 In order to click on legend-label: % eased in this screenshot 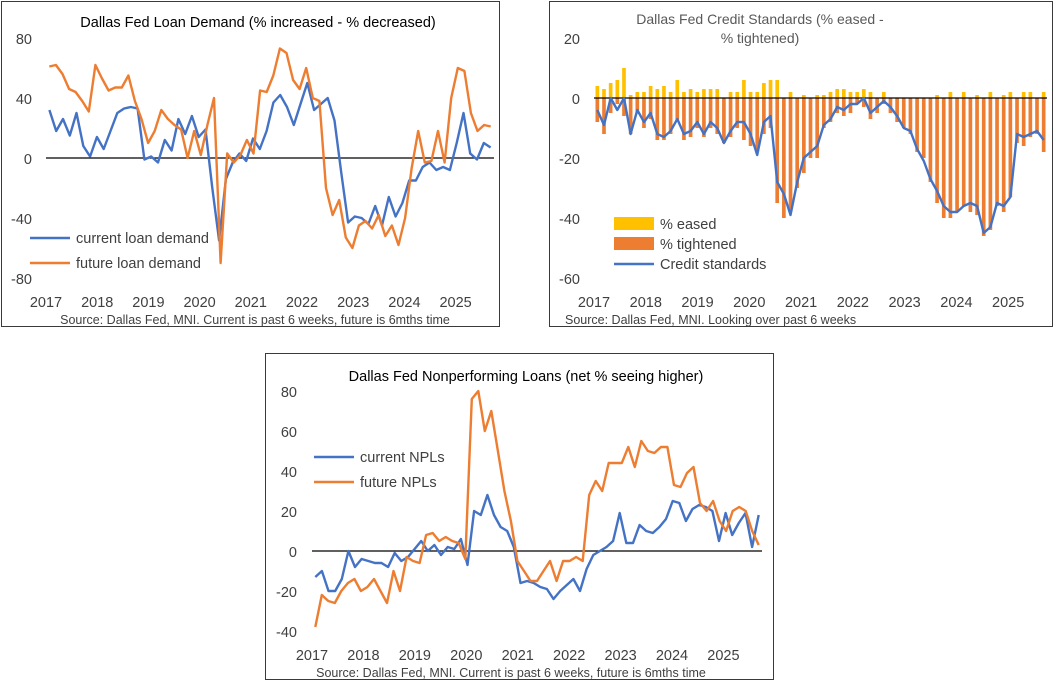, I will do `click(688, 225)`.